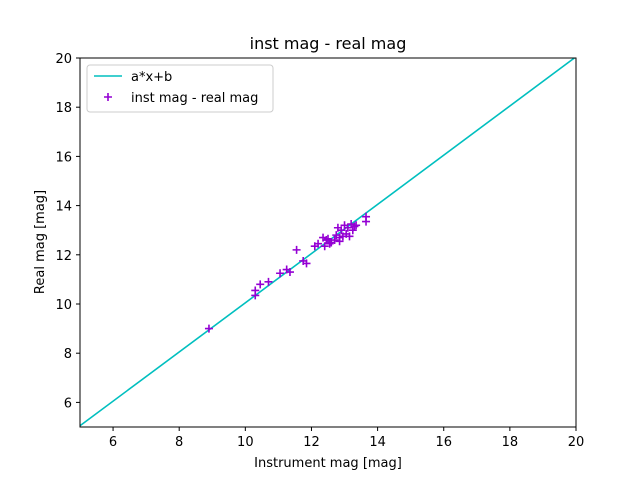  I want to click on y-tick-label: 6, so click(68, 403).